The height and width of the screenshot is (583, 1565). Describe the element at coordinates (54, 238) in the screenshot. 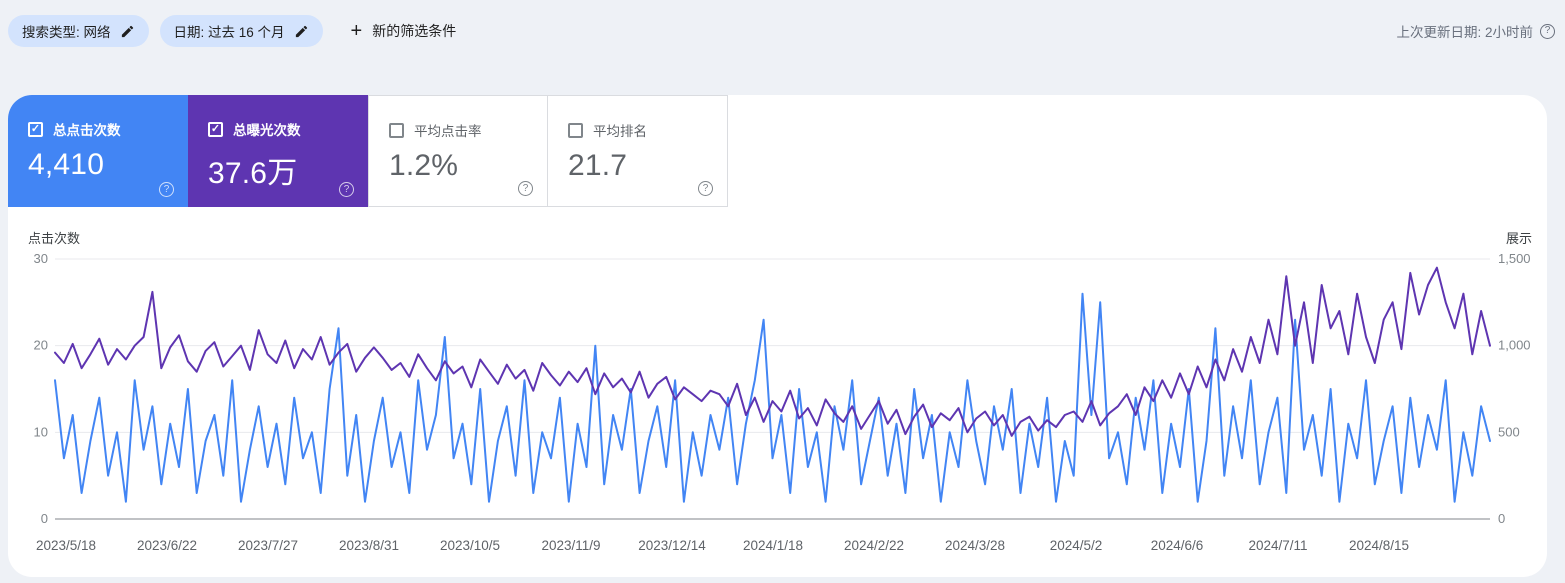

I see `svg-text: 点击次数` at that location.